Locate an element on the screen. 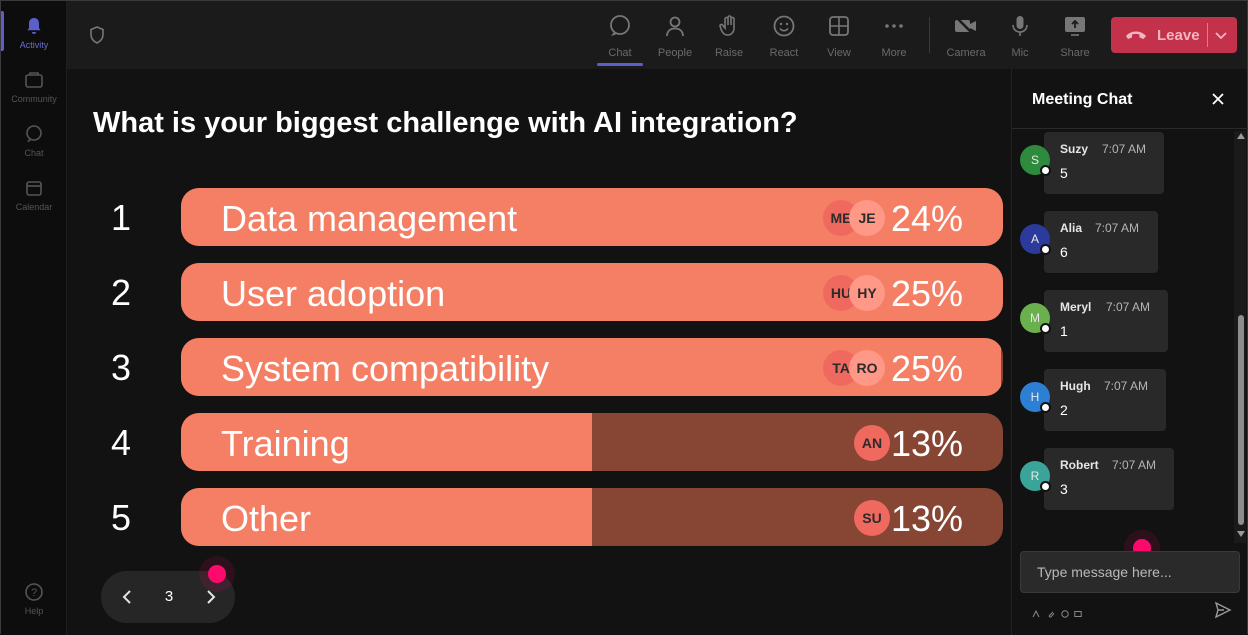 Image resolution: width=1248 pixels, height=635 pixels. bell-icon is located at coordinates (34, 26).